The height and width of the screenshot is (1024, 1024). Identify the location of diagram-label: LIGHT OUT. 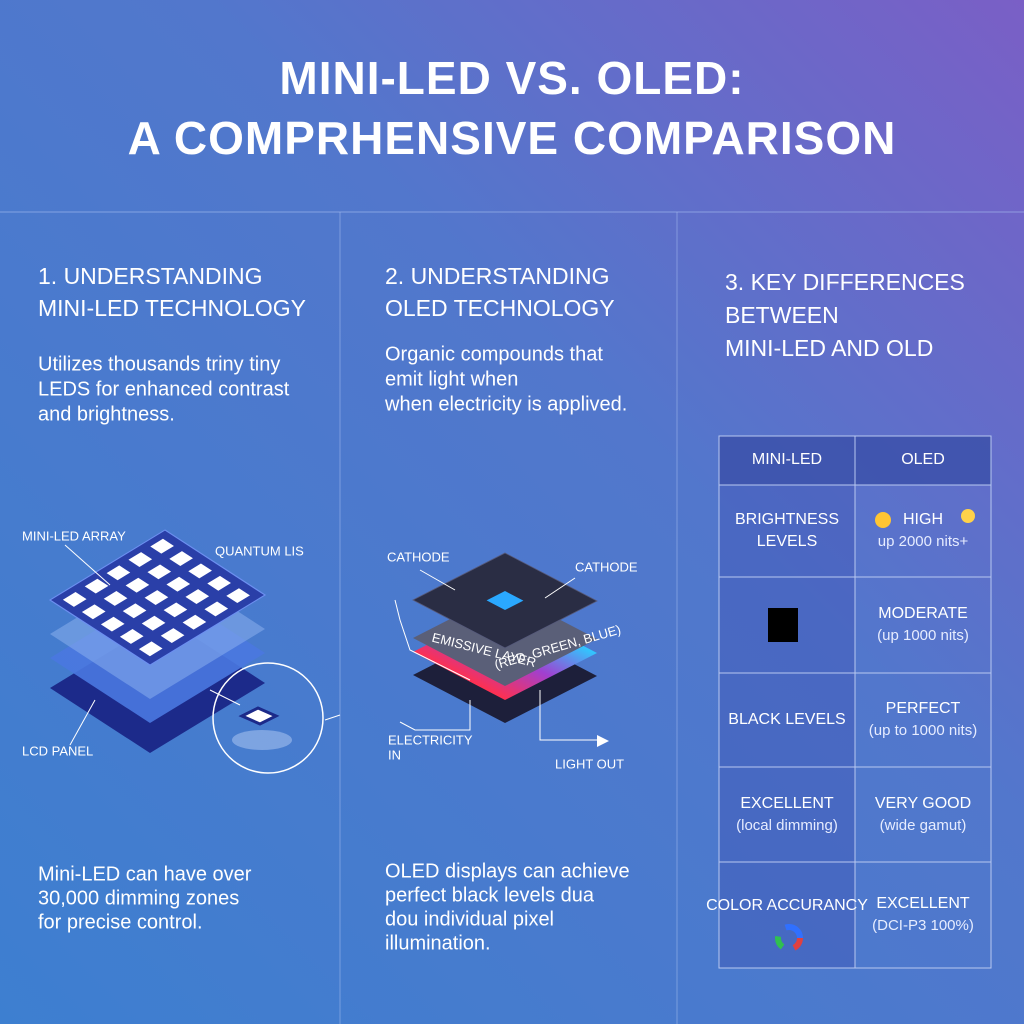
(589, 763).